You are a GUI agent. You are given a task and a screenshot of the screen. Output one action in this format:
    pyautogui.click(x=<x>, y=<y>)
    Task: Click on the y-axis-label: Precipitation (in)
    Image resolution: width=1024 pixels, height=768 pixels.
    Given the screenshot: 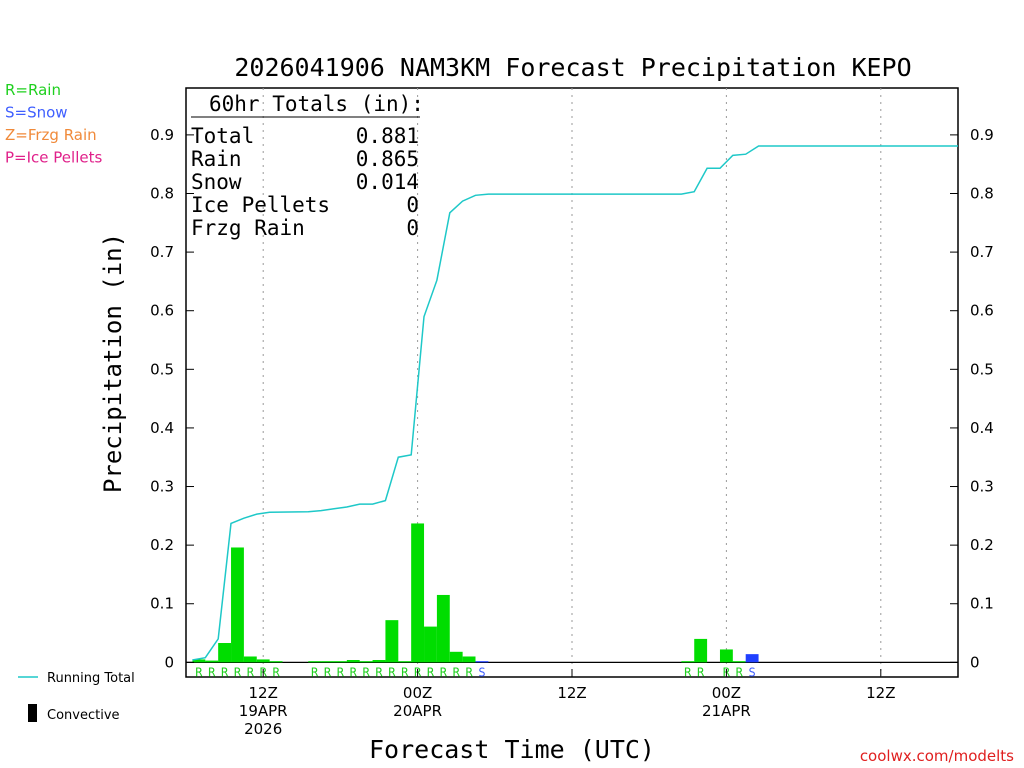 What is the action you would take?
    pyautogui.click(x=113, y=363)
    